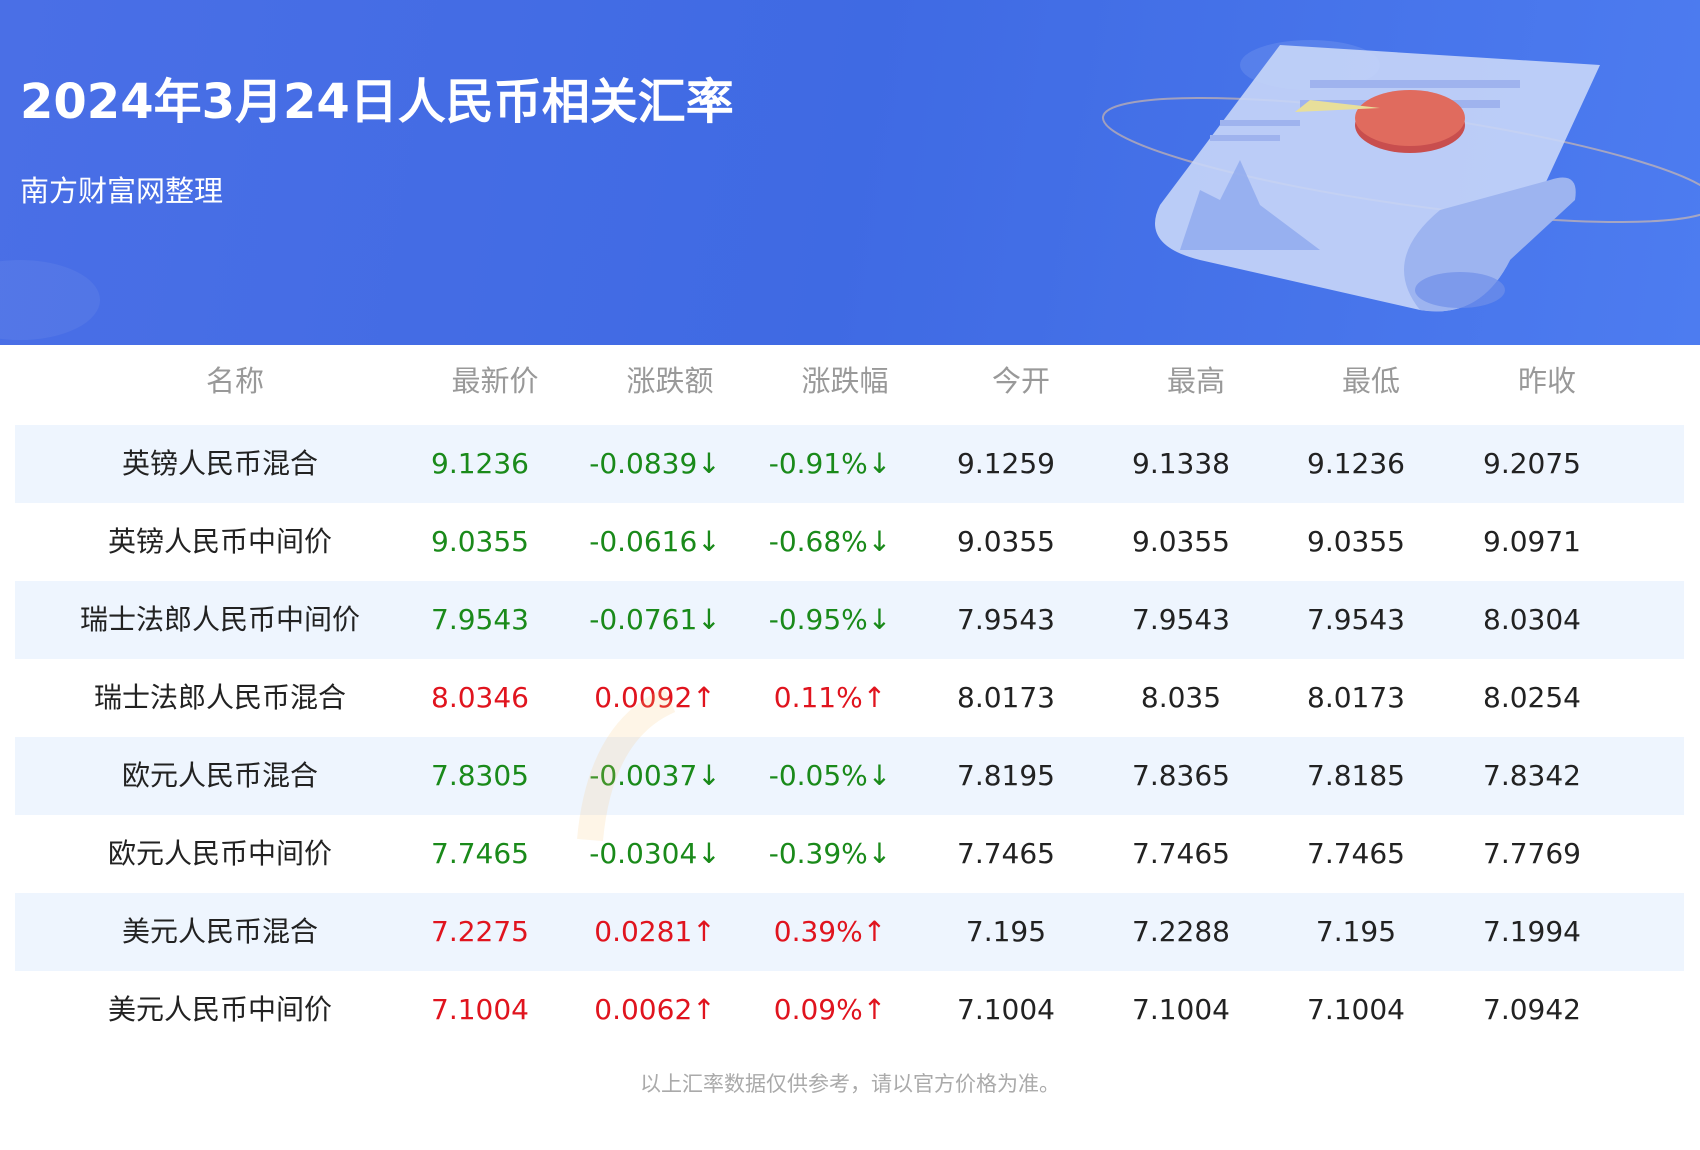 The height and width of the screenshot is (1150, 1700). What do you see at coordinates (830, 775) in the screenshot?
I see `cell-pct: -0.05%↓` at bounding box center [830, 775].